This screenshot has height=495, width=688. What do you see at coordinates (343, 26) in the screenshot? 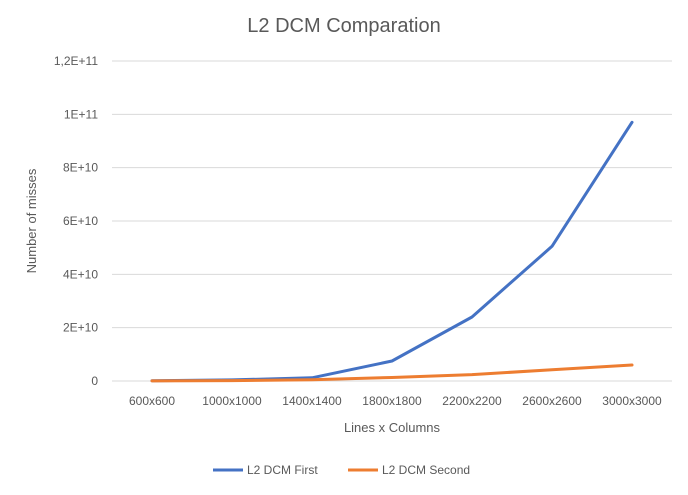
I see `chart-title: L2 DCM Comparation` at bounding box center [343, 26].